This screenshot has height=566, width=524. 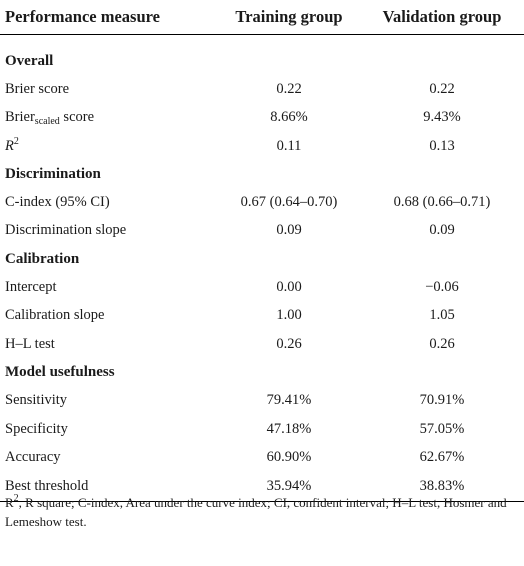 I want to click on training-value: 0.67 (0.64–0.70), so click(x=289, y=202).